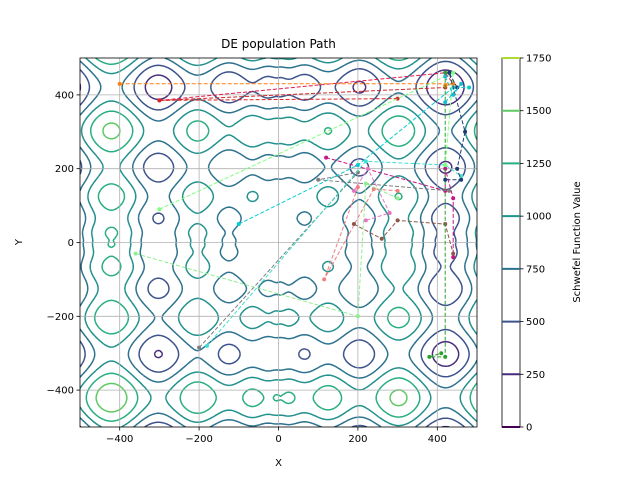  Describe the element at coordinates (538, 111) in the screenshot. I see `colorbar-tick-label: 1500` at that location.